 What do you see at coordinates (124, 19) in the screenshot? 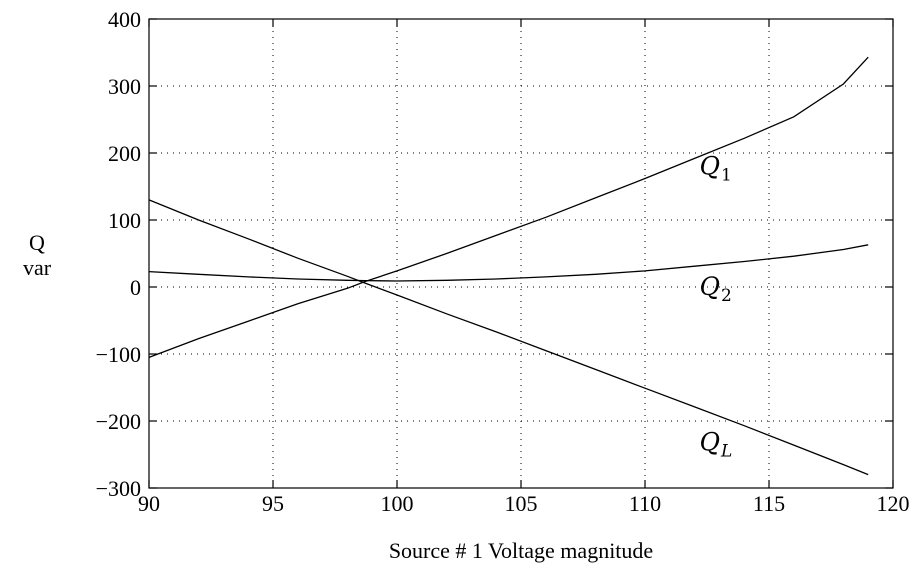
I see `y-tick-label: 400` at bounding box center [124, 19].